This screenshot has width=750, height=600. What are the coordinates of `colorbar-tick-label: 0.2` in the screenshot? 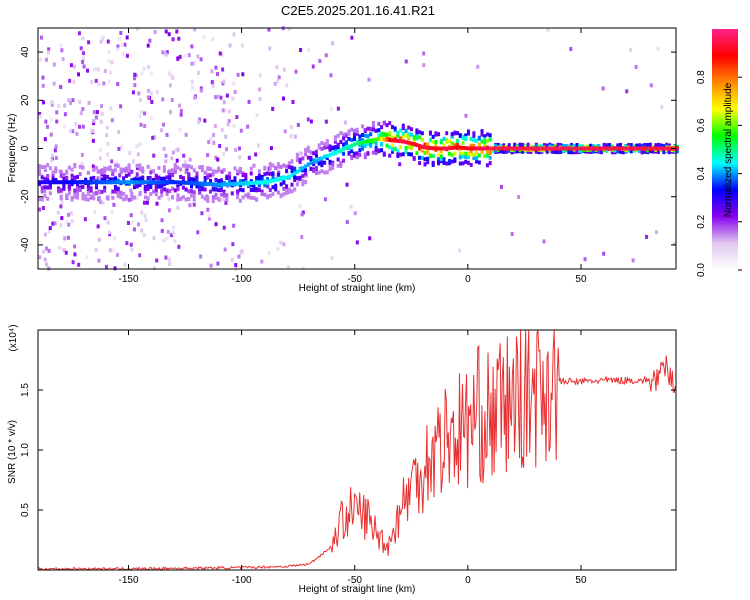 It's located at (701, 221).